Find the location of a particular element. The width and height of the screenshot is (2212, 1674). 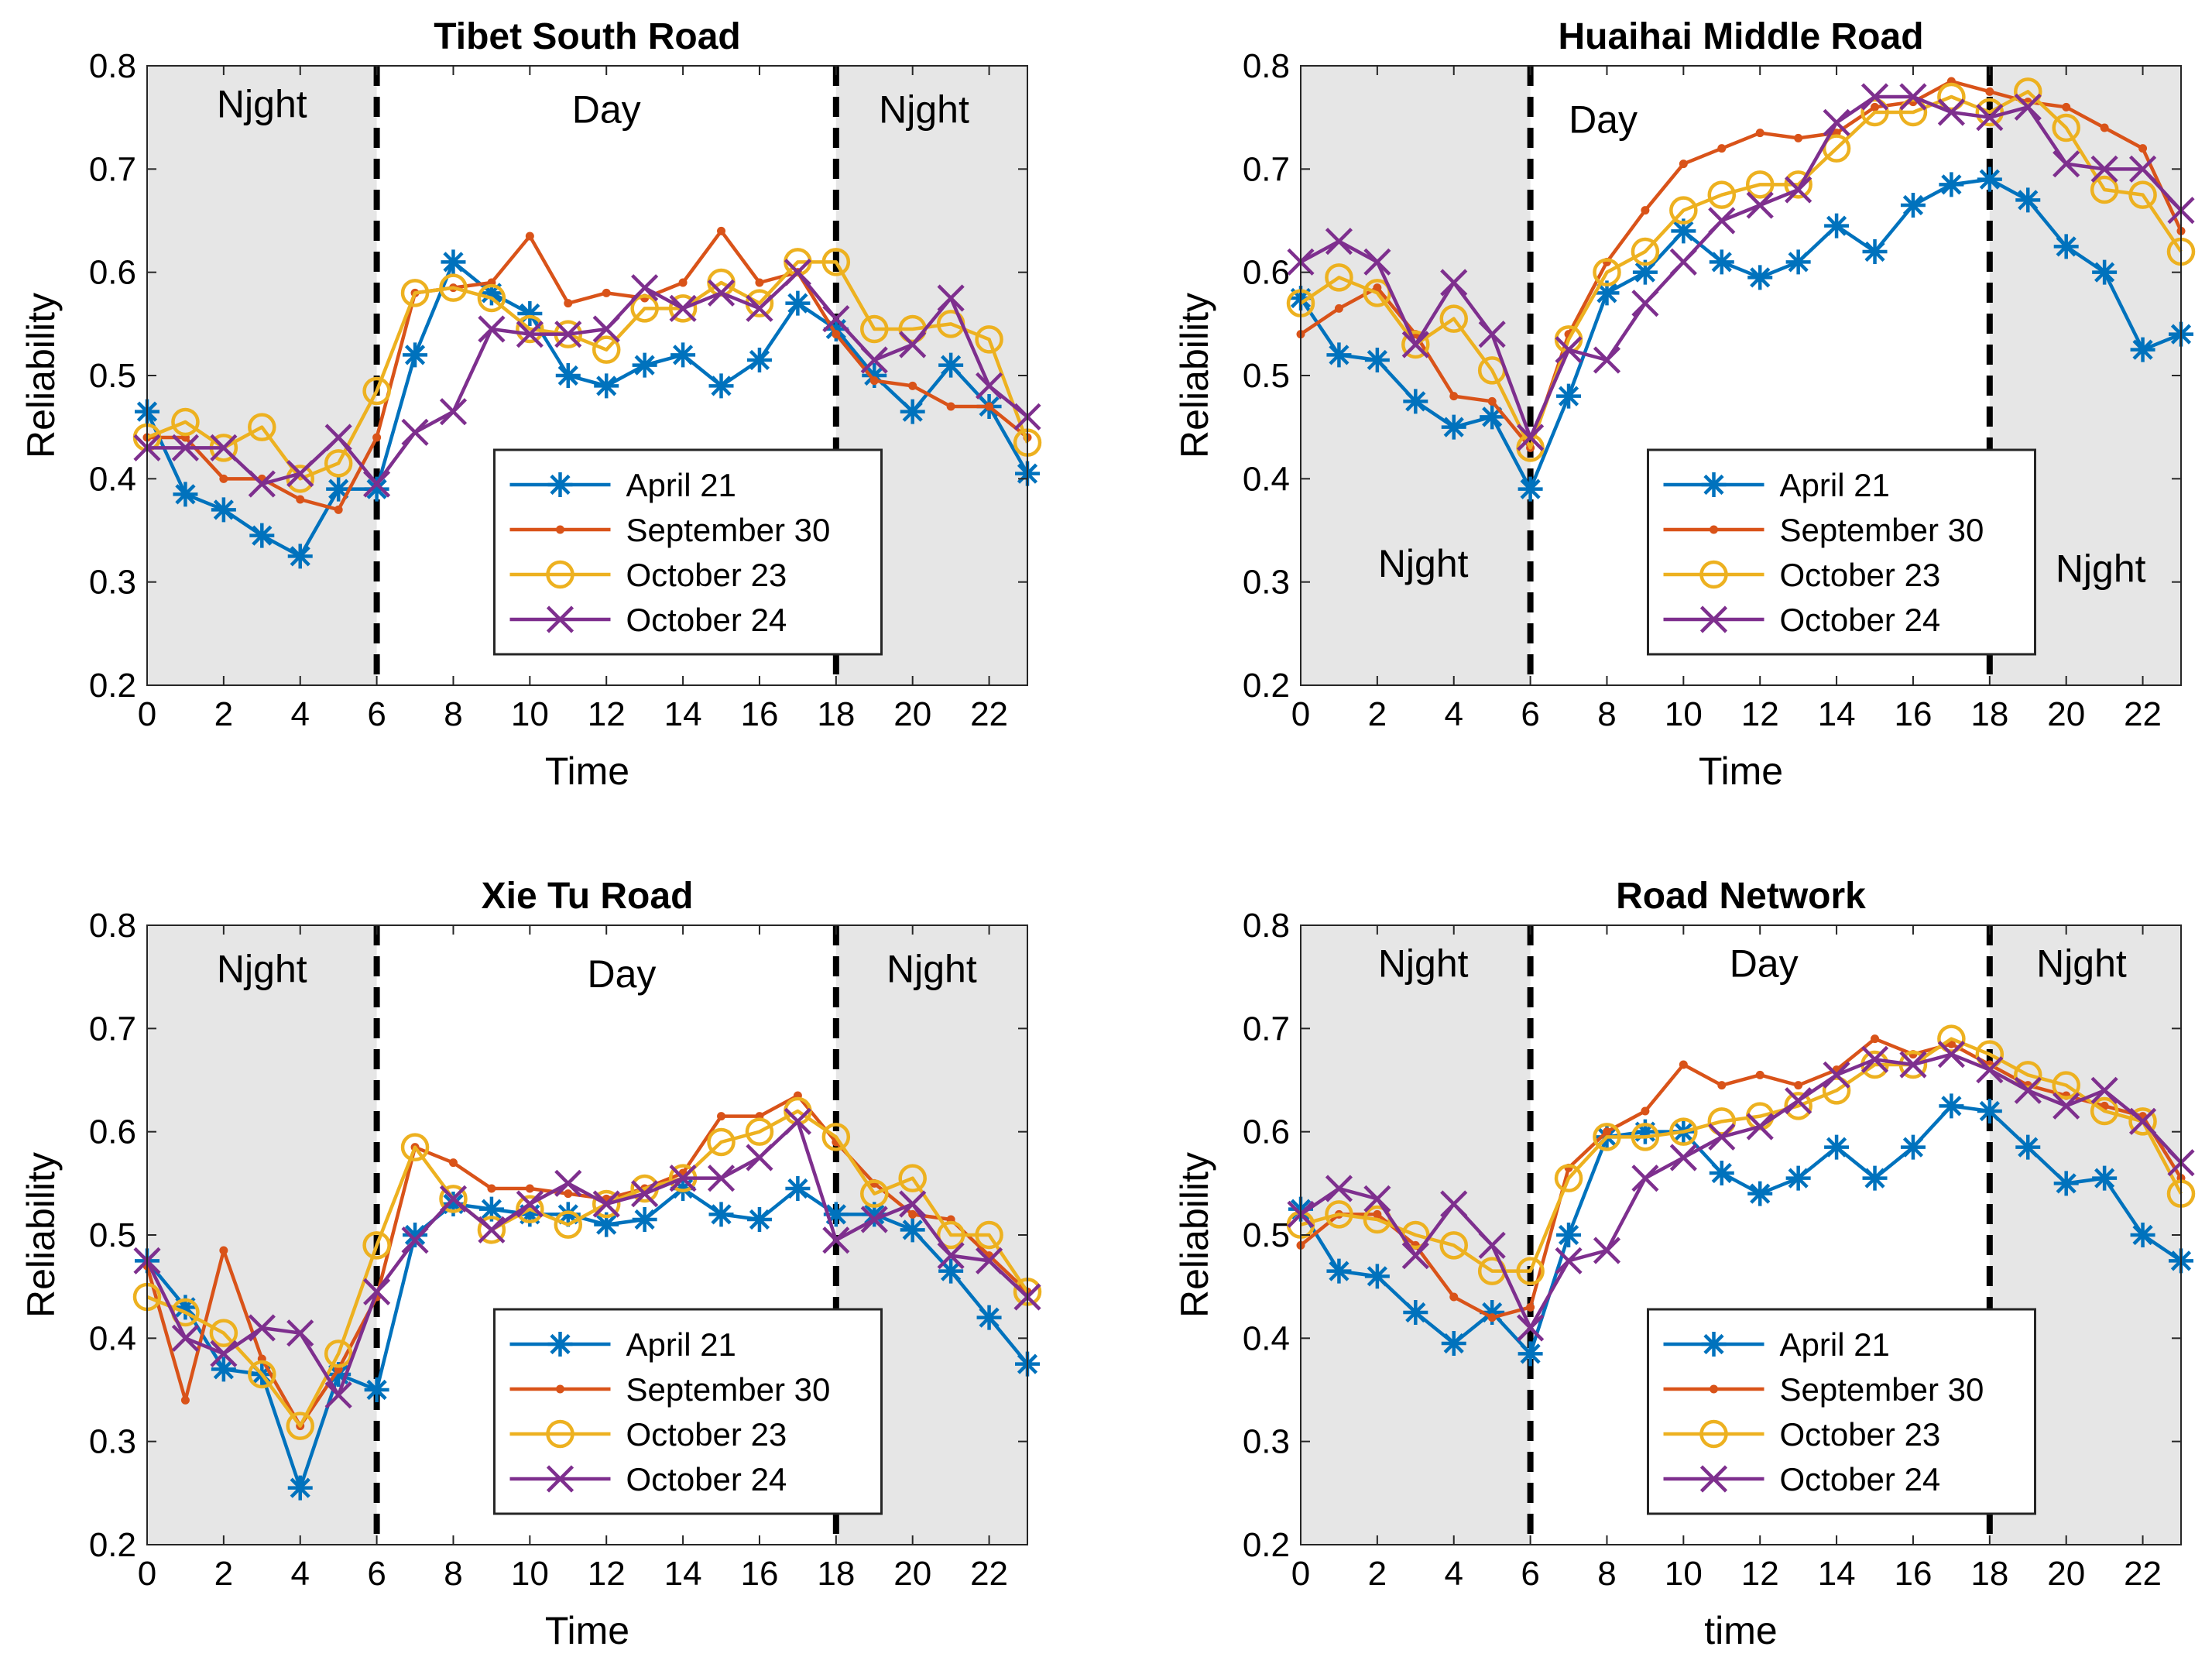

x-tick-label: 10 is located at coordinates (1684, 1574).